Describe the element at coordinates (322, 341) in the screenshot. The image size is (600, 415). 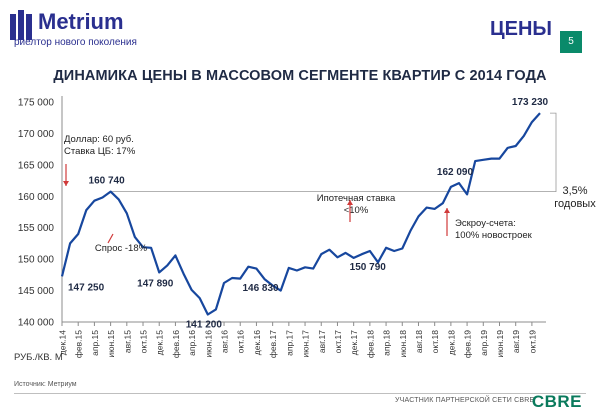
I see `x-tick-label: авг.17` at that location.